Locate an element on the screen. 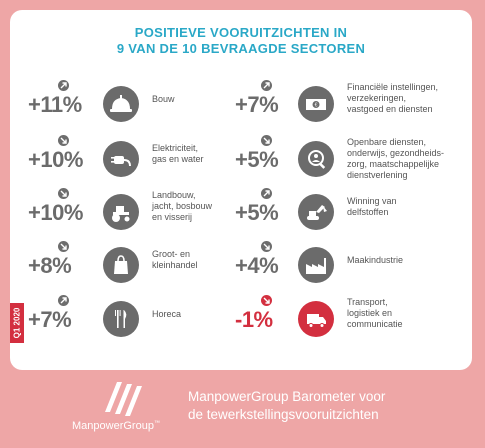 This screenshot has width=485, height=448. sector-label-line: zorg, maatschappelijke is located at coordinates (393, 164).